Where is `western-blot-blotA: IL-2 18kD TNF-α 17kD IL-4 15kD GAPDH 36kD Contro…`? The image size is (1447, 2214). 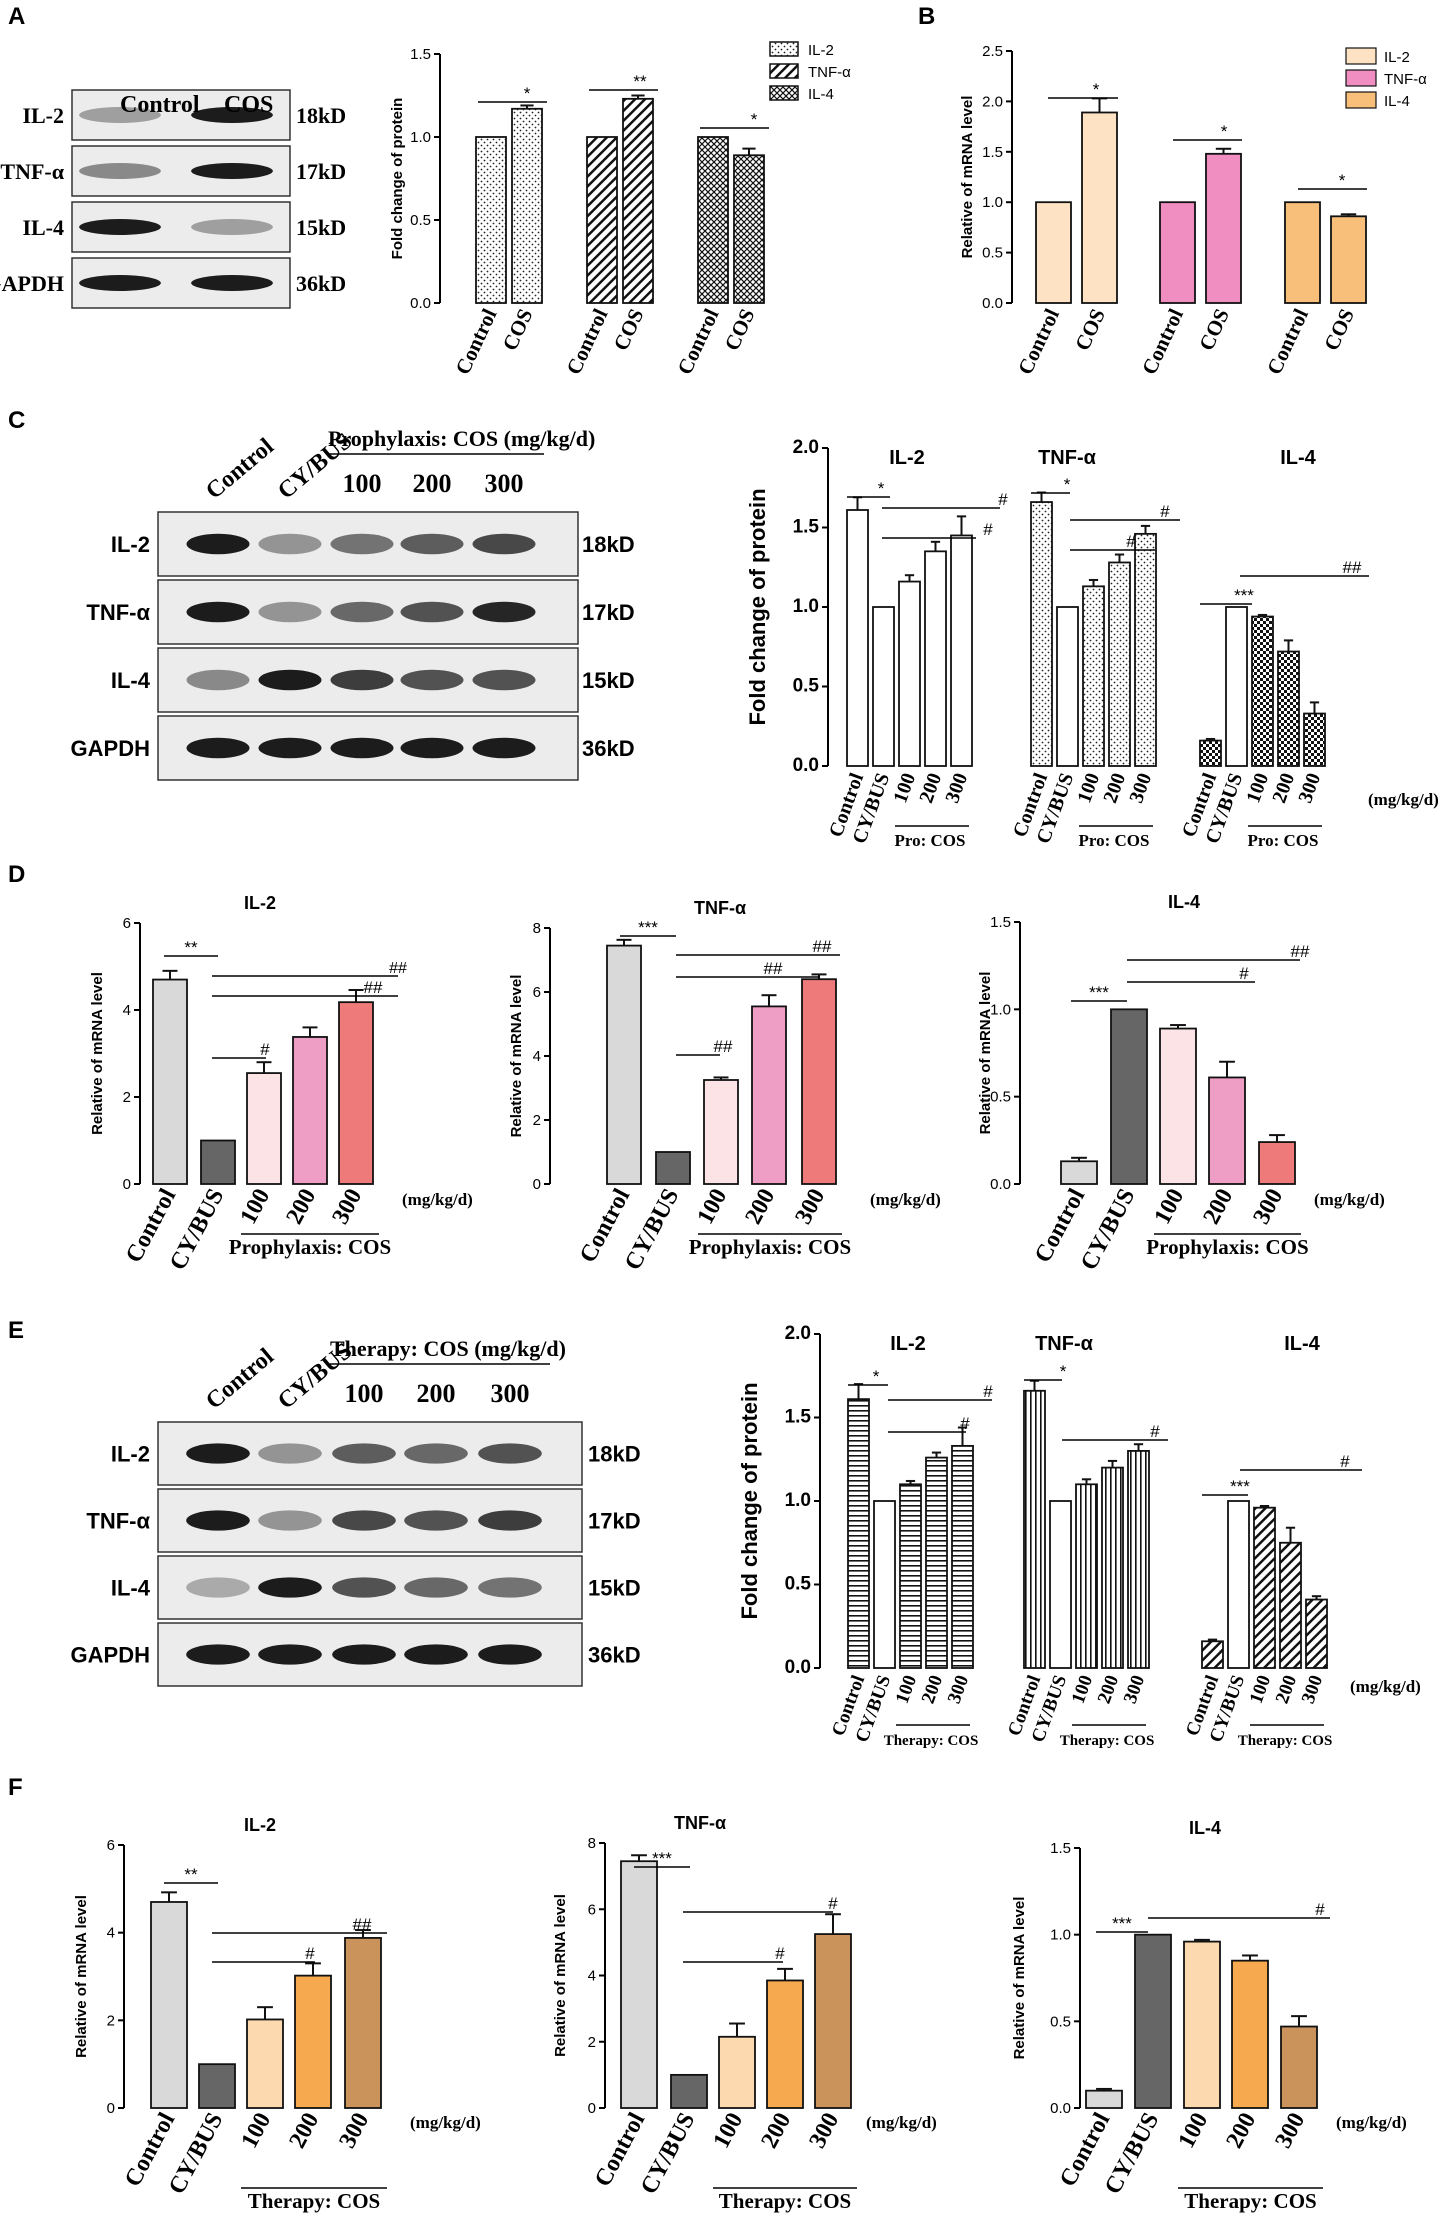 western-blot-blotA: IL-2 18kD TNF-α 17kD IL-4 15kD GAPDH 36kD Contro… is located at coordinates (173, 199).